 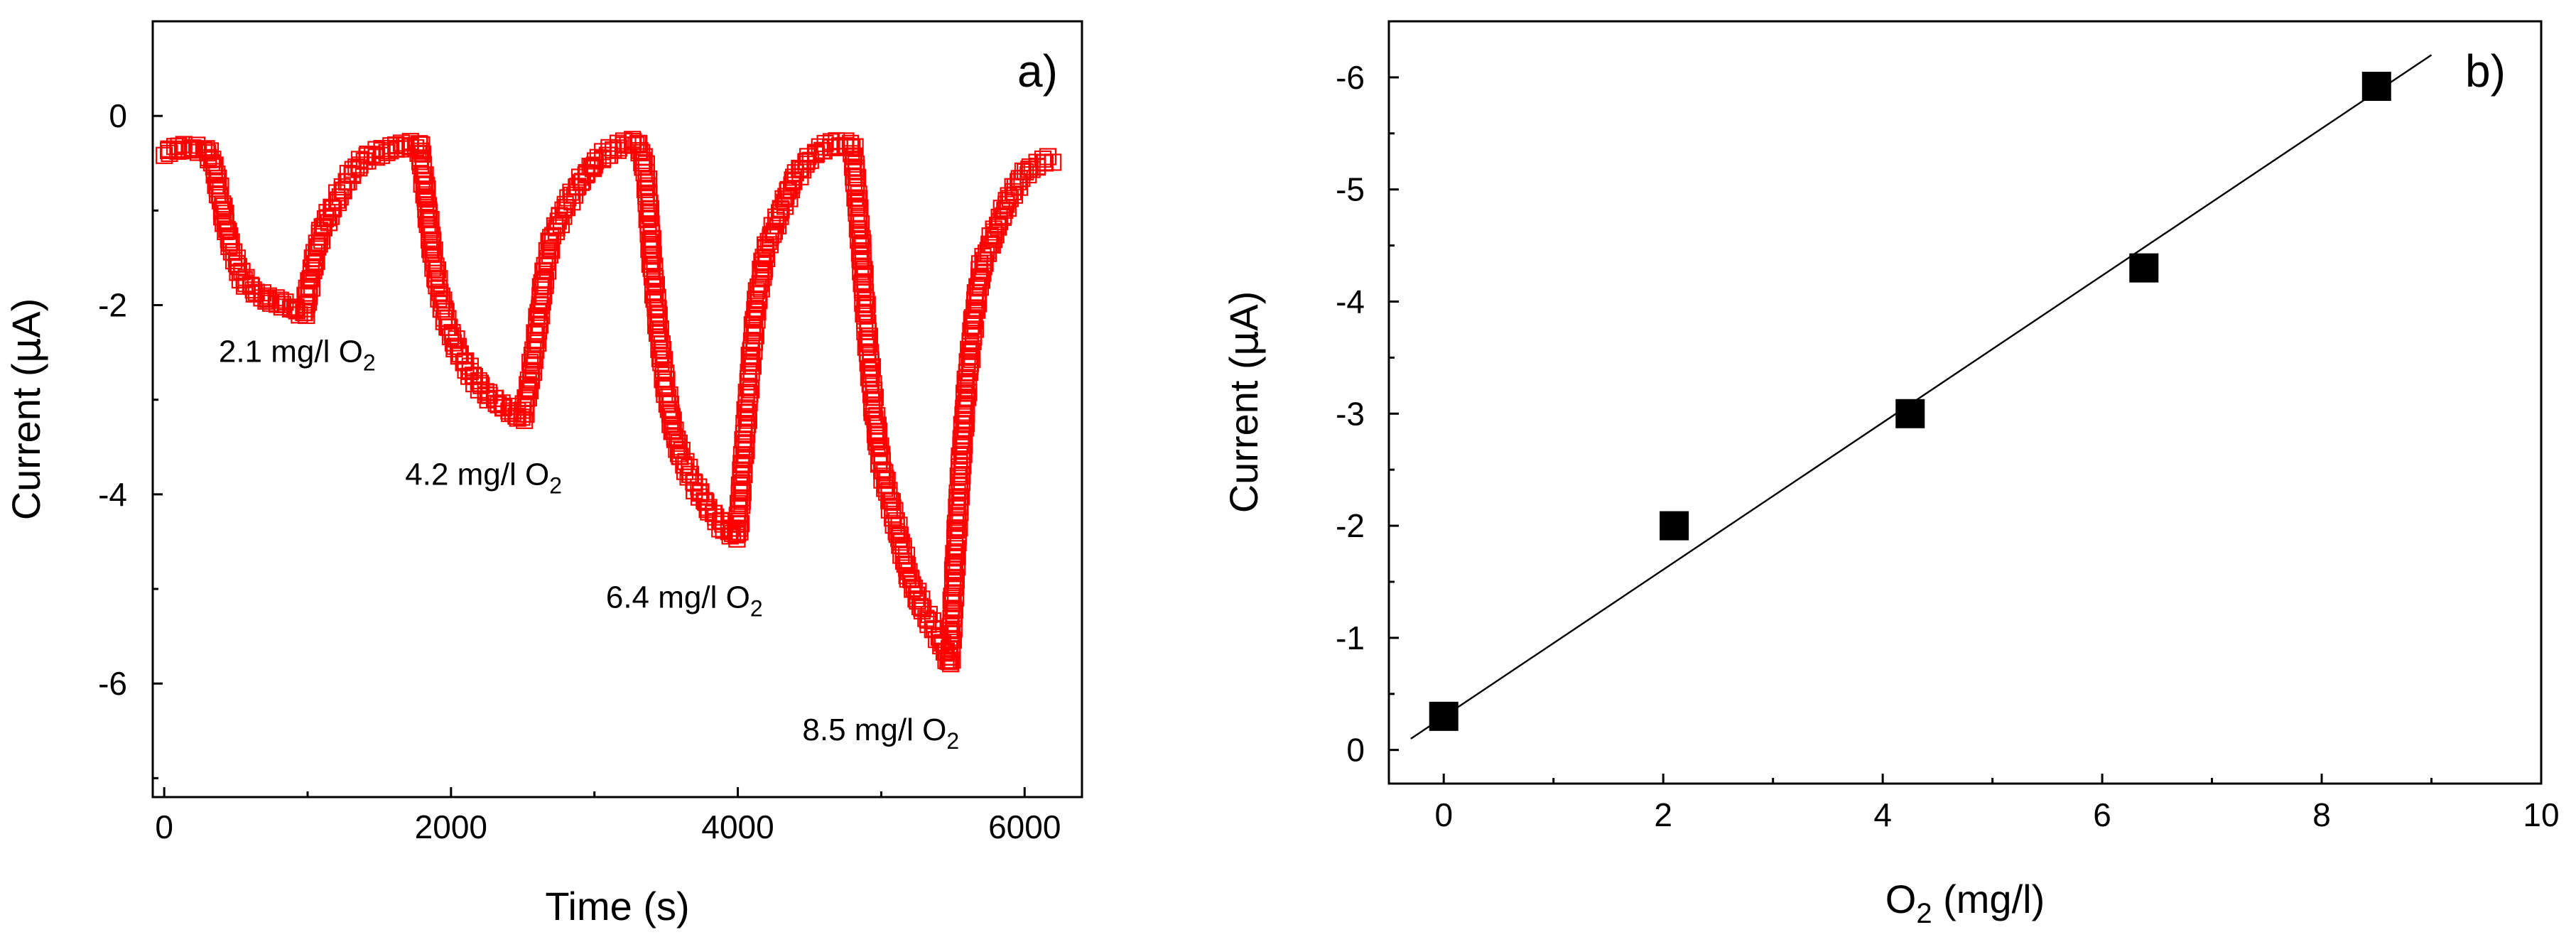 What do you see at coordinates (1882, 814) in the screenshot?
I see `x-tick-label-b: 4` at bounding box center [1882, 814].